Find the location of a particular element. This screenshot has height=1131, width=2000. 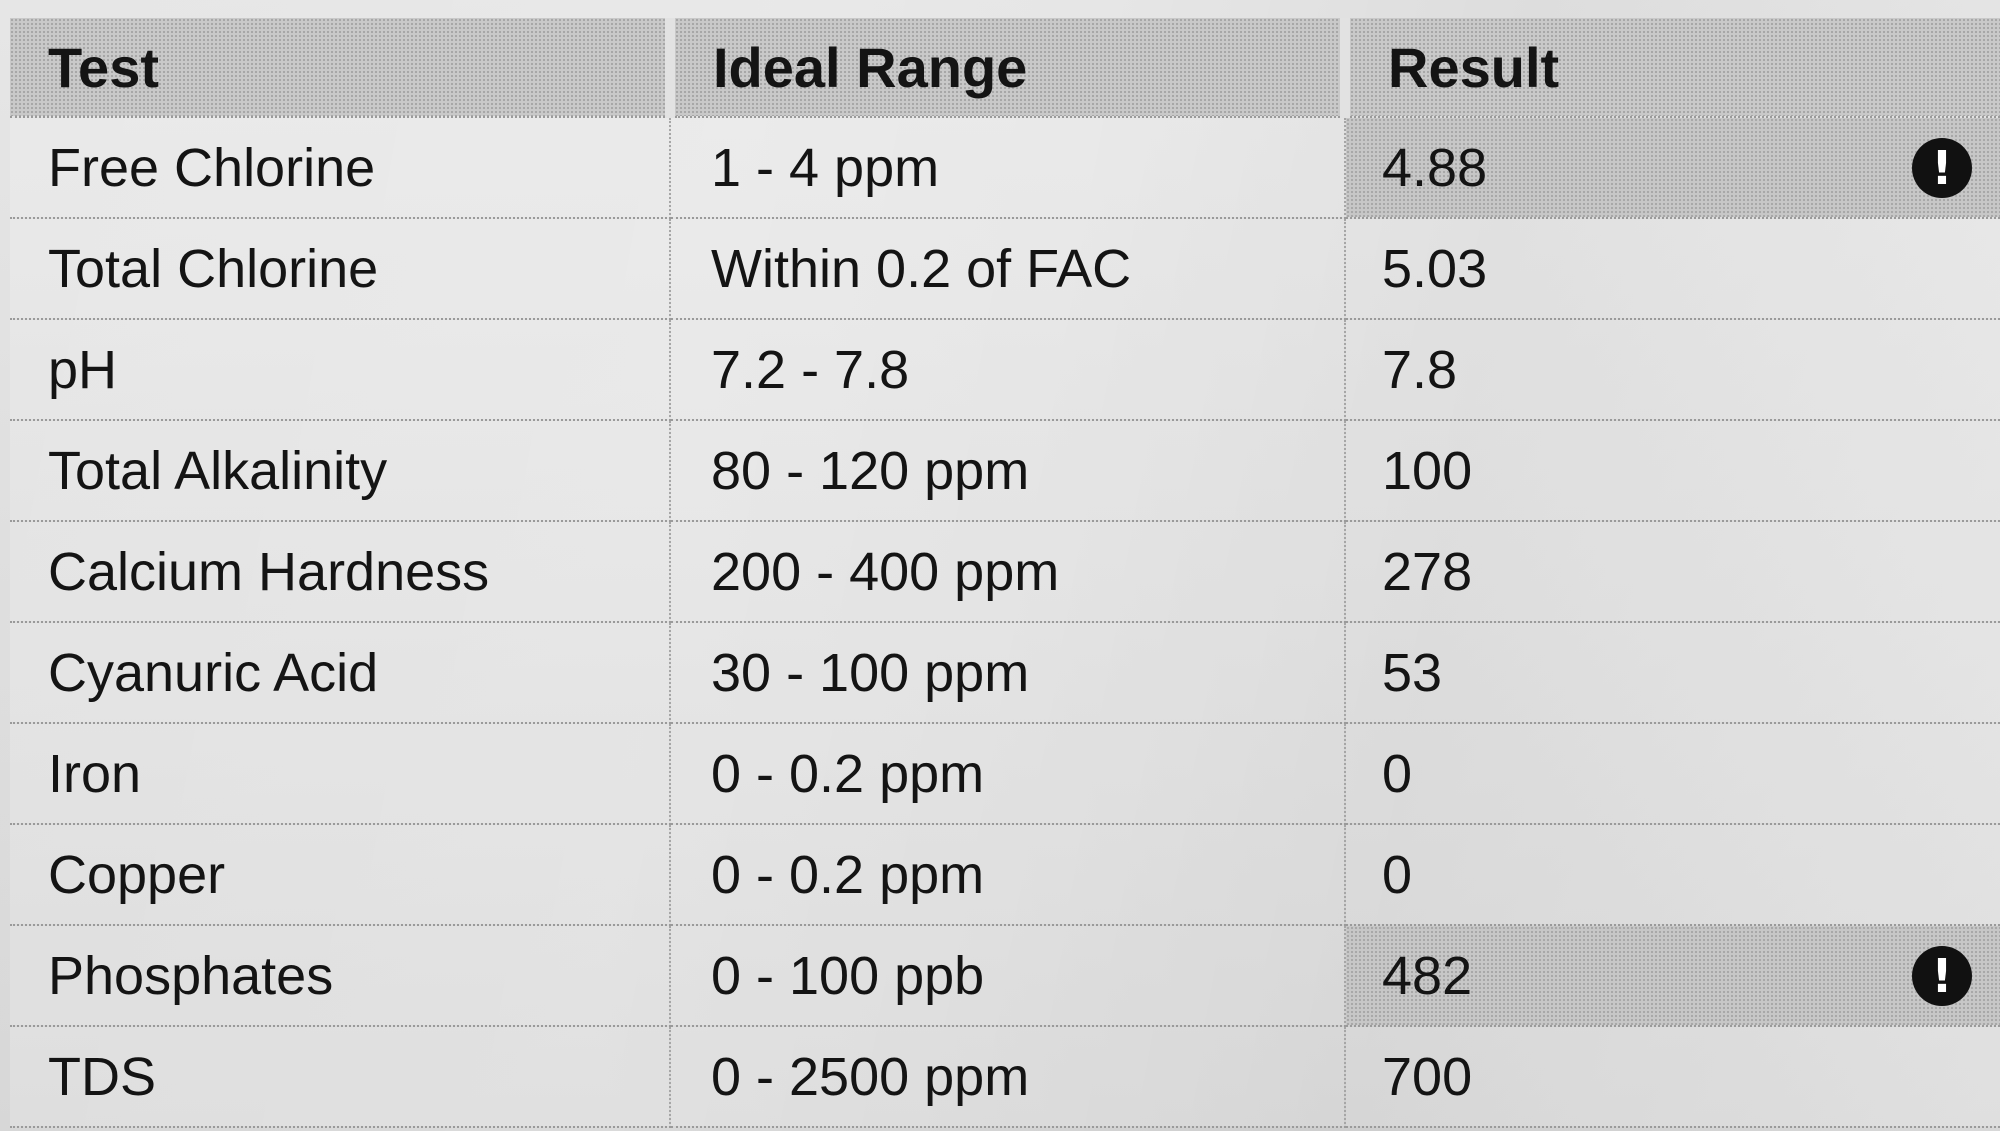

result-cell: 482 ! is located at coordinates (1672, 976).